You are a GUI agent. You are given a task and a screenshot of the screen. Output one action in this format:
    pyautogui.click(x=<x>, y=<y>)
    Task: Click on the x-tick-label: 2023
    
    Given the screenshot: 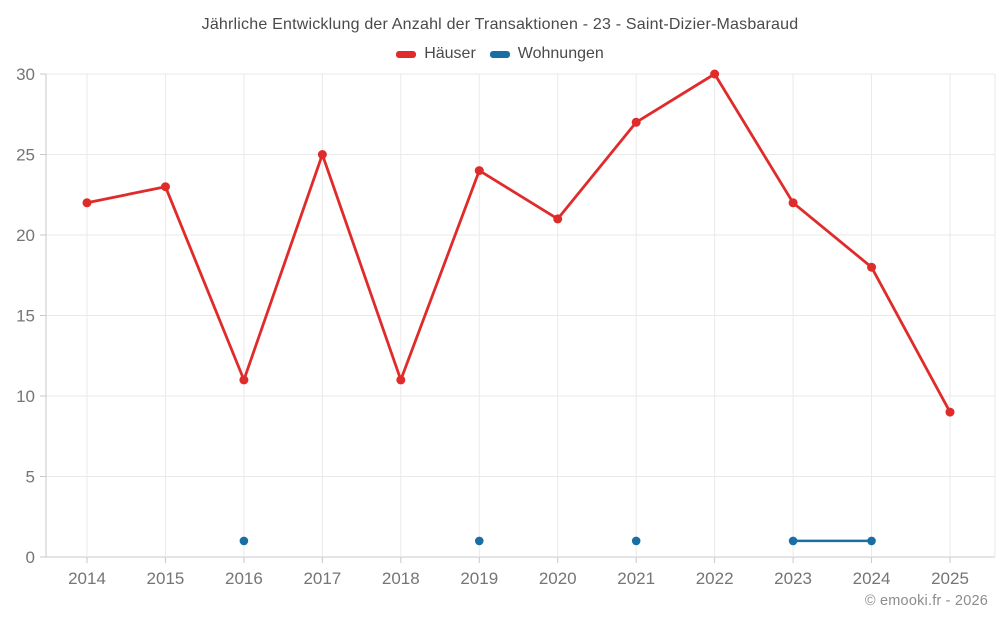 What is the action you would take?
    pyautogui.click(x=793, y=578)
    